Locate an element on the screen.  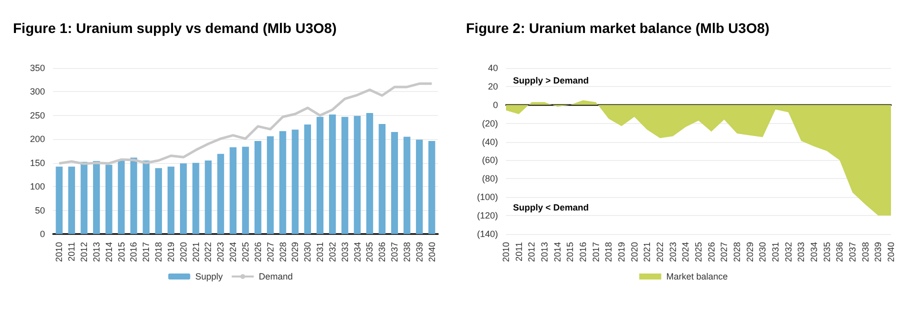
y-tick-label: 250 is located at coordinates (37, 115).